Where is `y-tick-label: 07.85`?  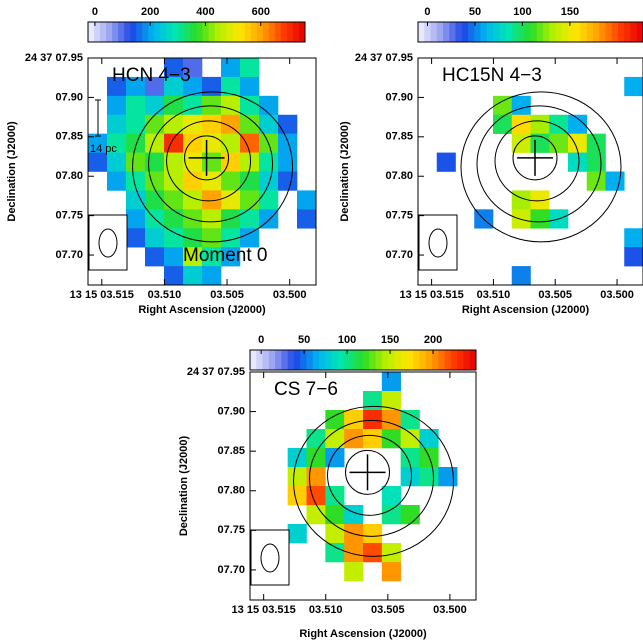 y-tick-label: 07.85 is located at coordinates (231, 451).